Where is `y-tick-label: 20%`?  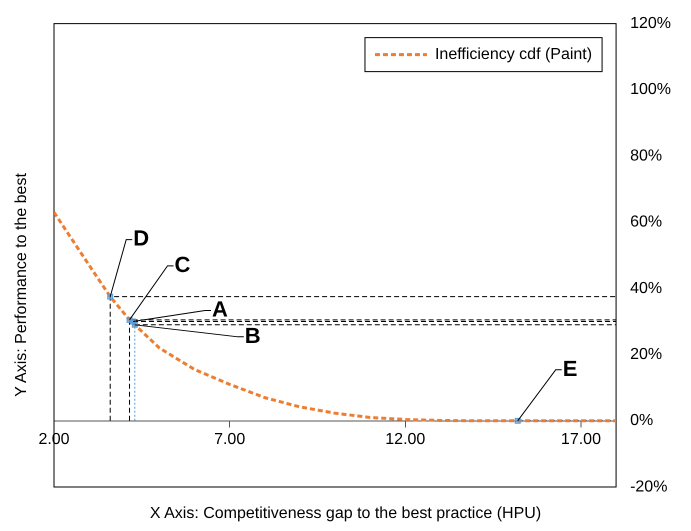
y-tick-label: 20% is located at coordinates (646, 355).